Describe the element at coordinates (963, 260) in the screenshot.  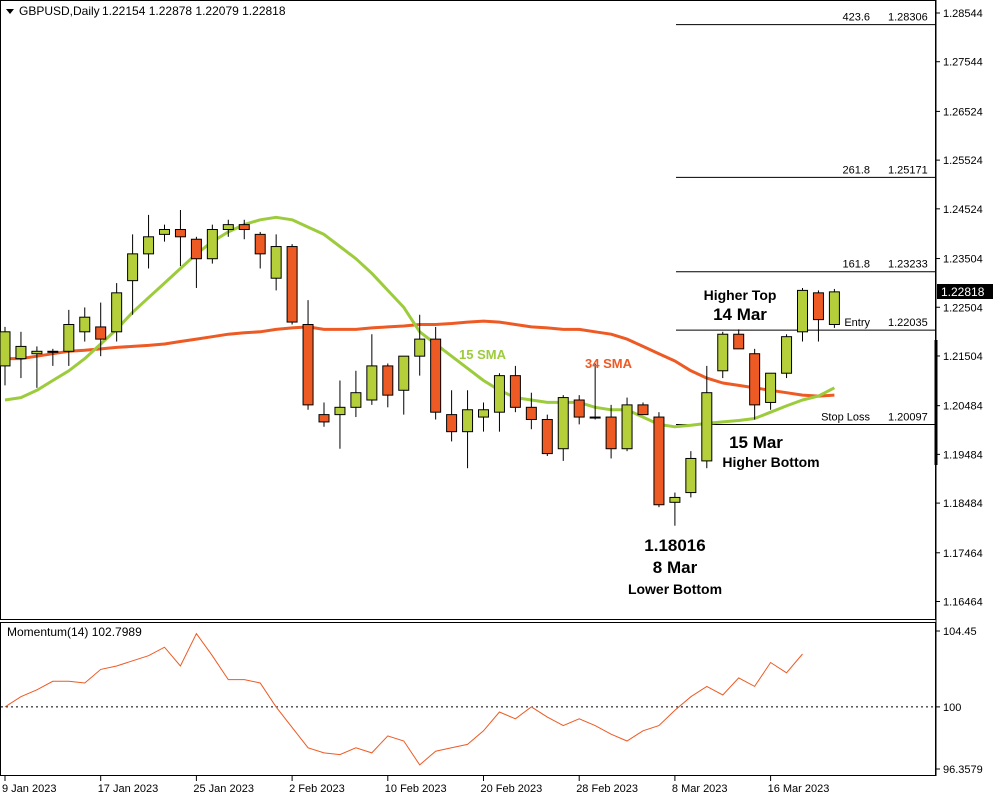
I see `price-tick-label: 1.23504` at that location.